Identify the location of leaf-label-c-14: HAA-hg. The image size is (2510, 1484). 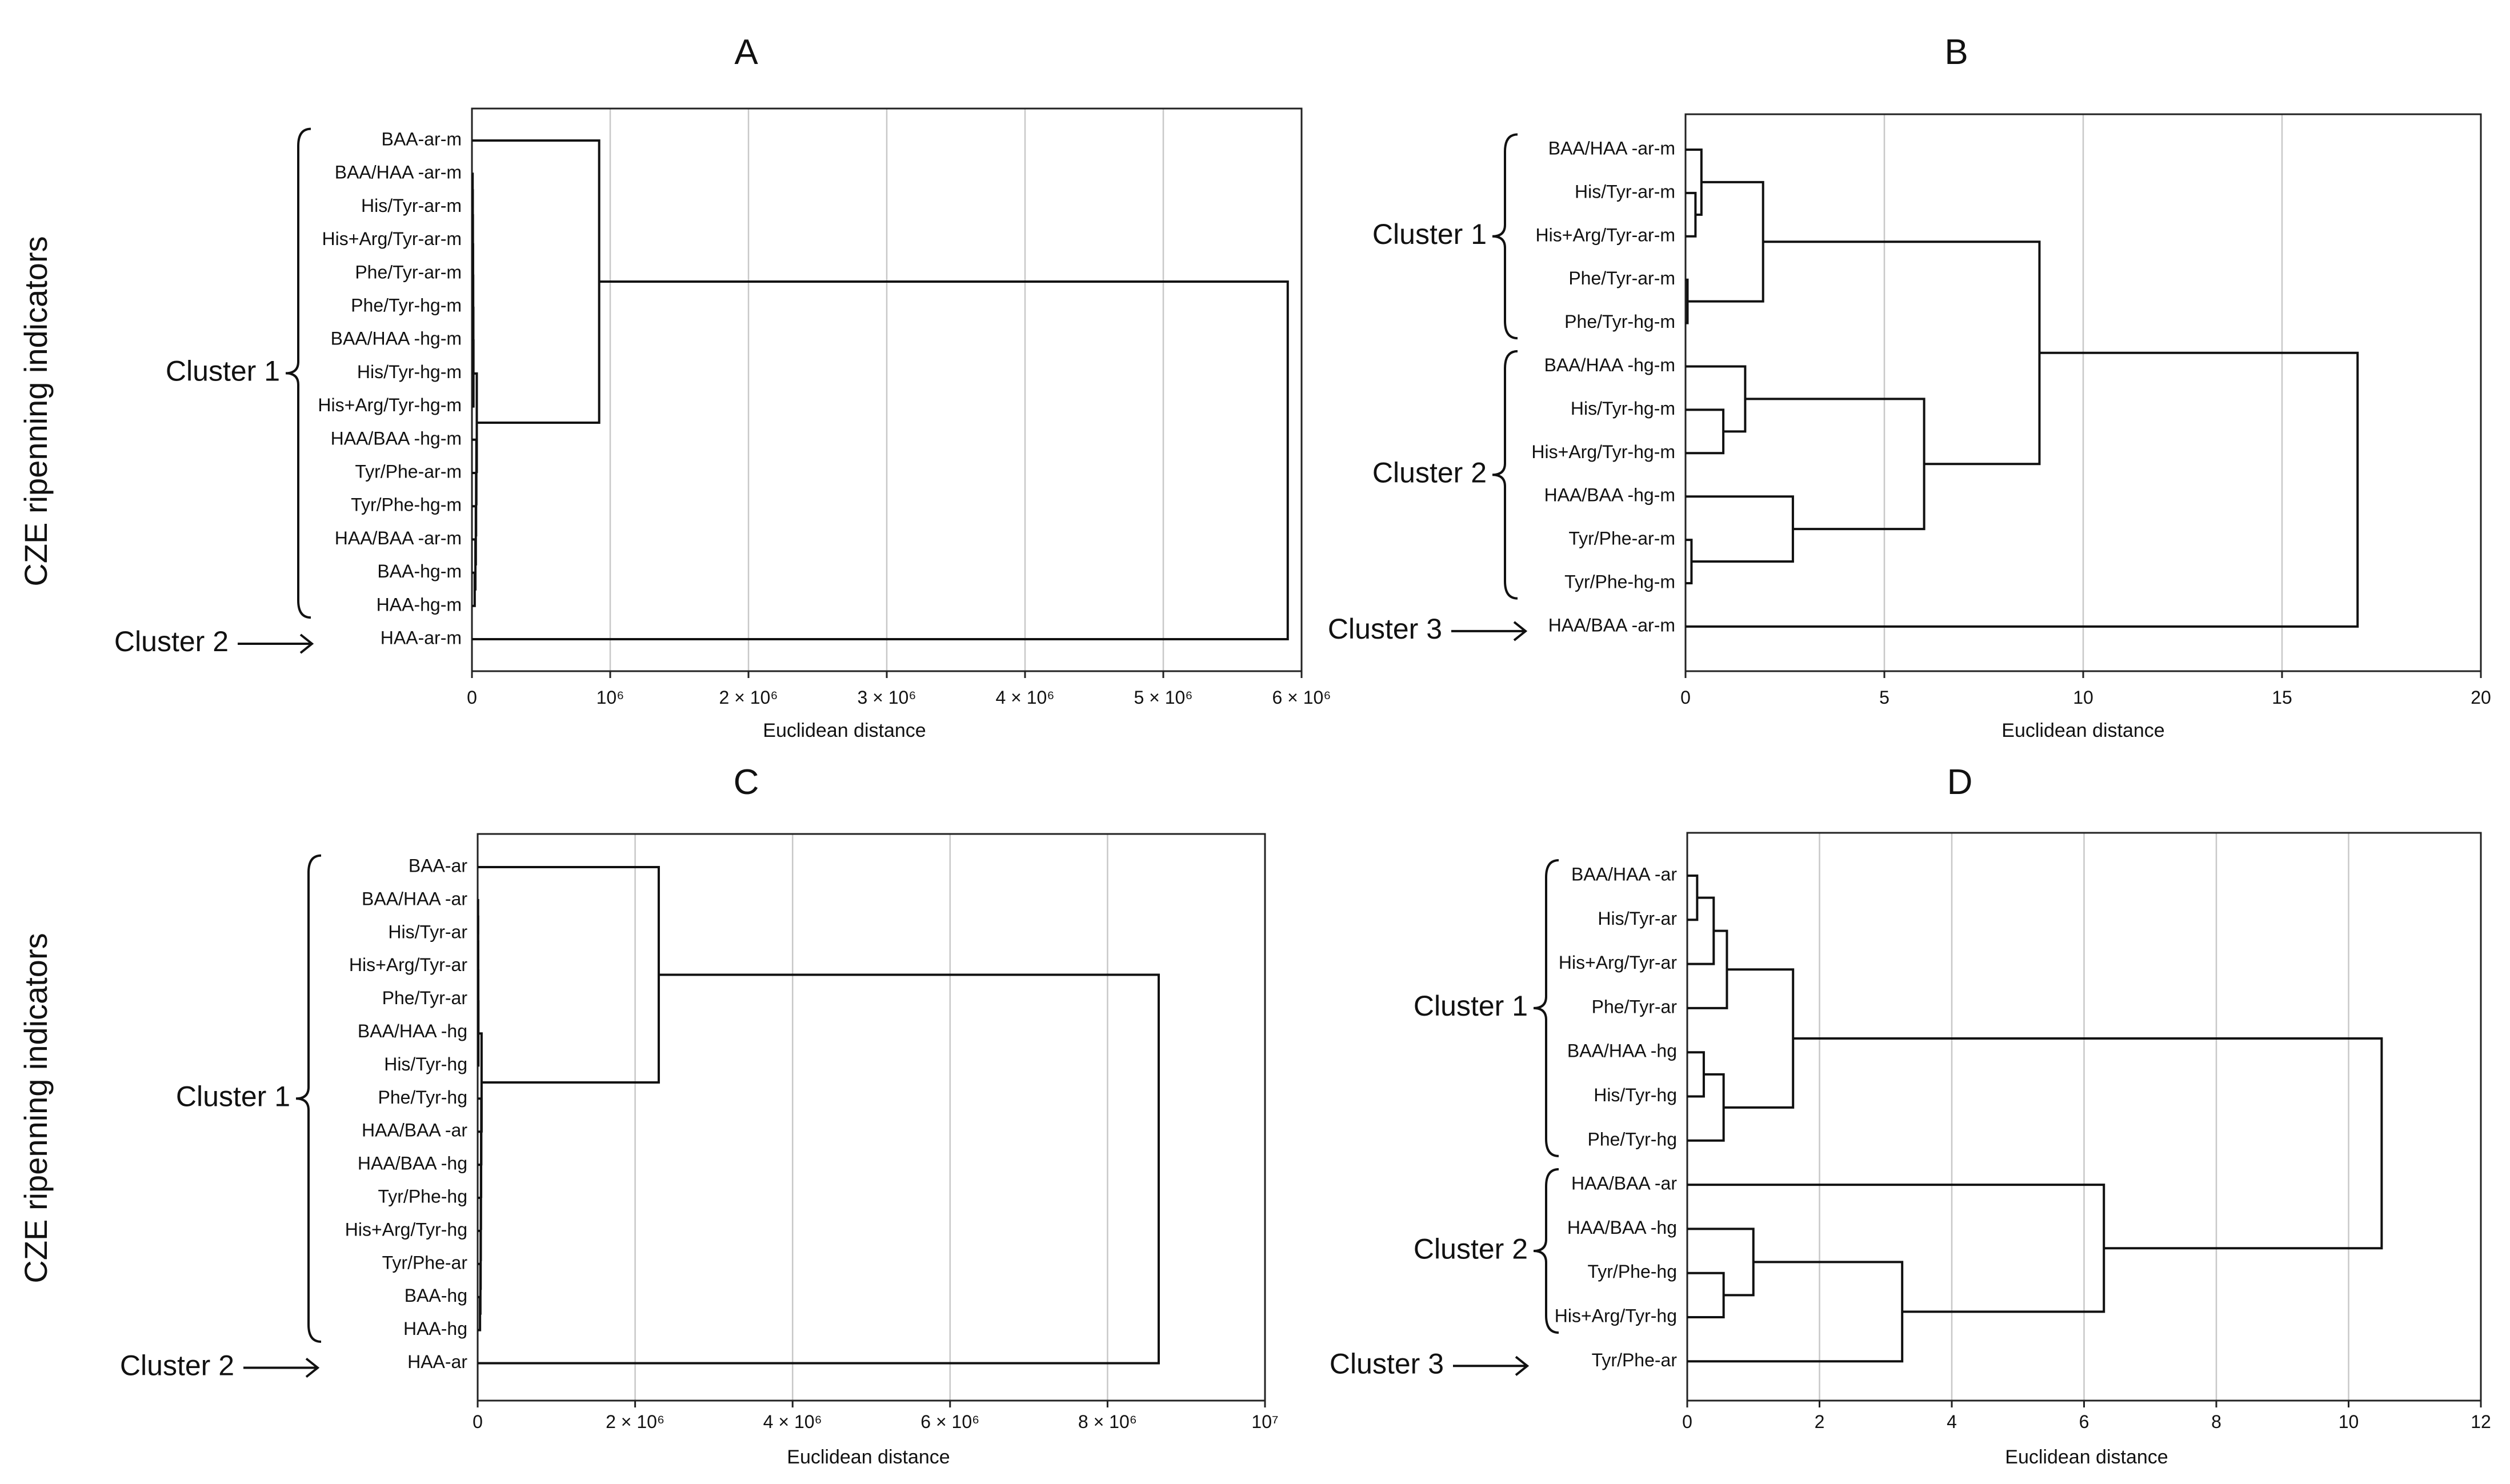
(435, 1328).